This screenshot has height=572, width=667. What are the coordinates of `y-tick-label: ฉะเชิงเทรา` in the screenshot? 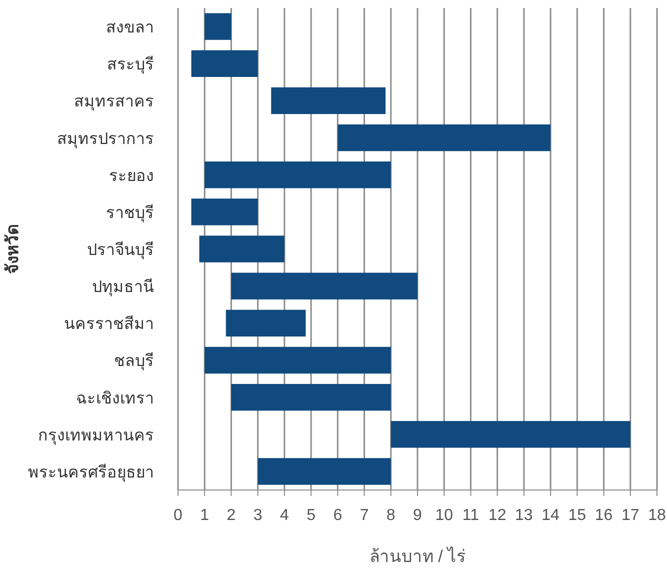 It's located at (115, 399).